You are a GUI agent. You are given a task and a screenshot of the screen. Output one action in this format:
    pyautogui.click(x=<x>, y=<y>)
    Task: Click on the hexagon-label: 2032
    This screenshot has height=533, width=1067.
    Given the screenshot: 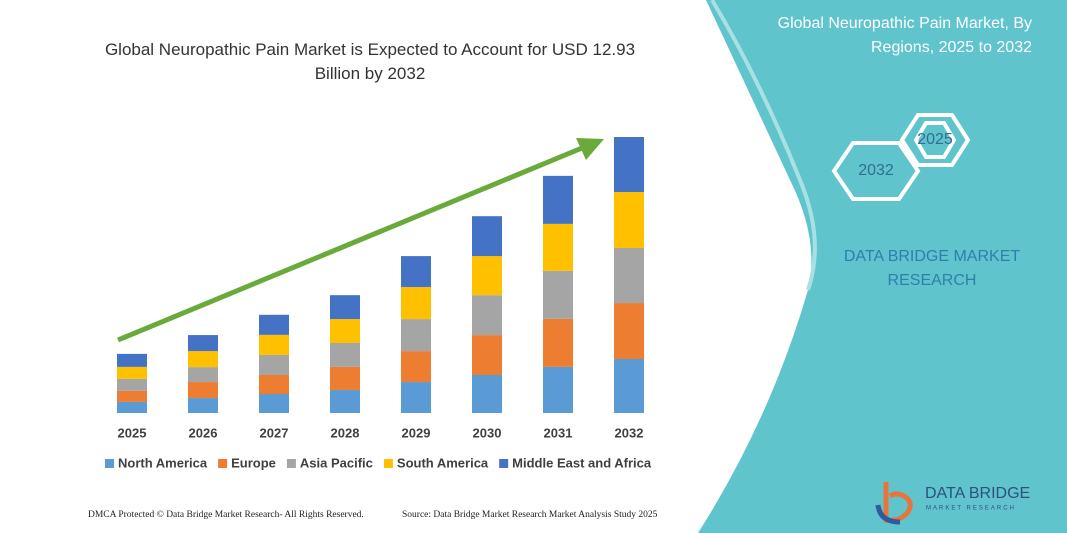 What is the action you would take?
    pyautogui.click(x=876, y=170)
    